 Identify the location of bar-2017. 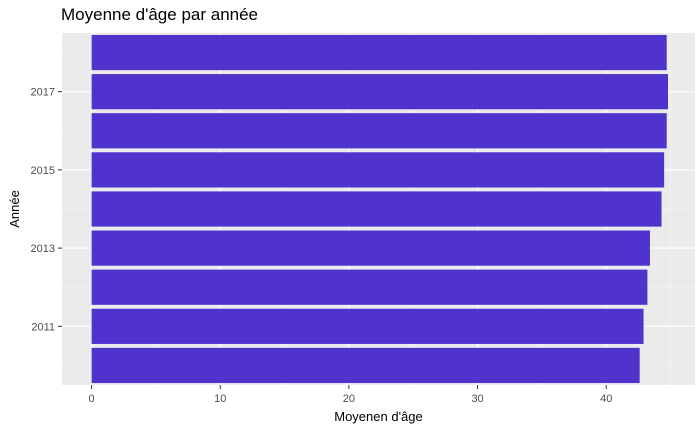
(379, 92).